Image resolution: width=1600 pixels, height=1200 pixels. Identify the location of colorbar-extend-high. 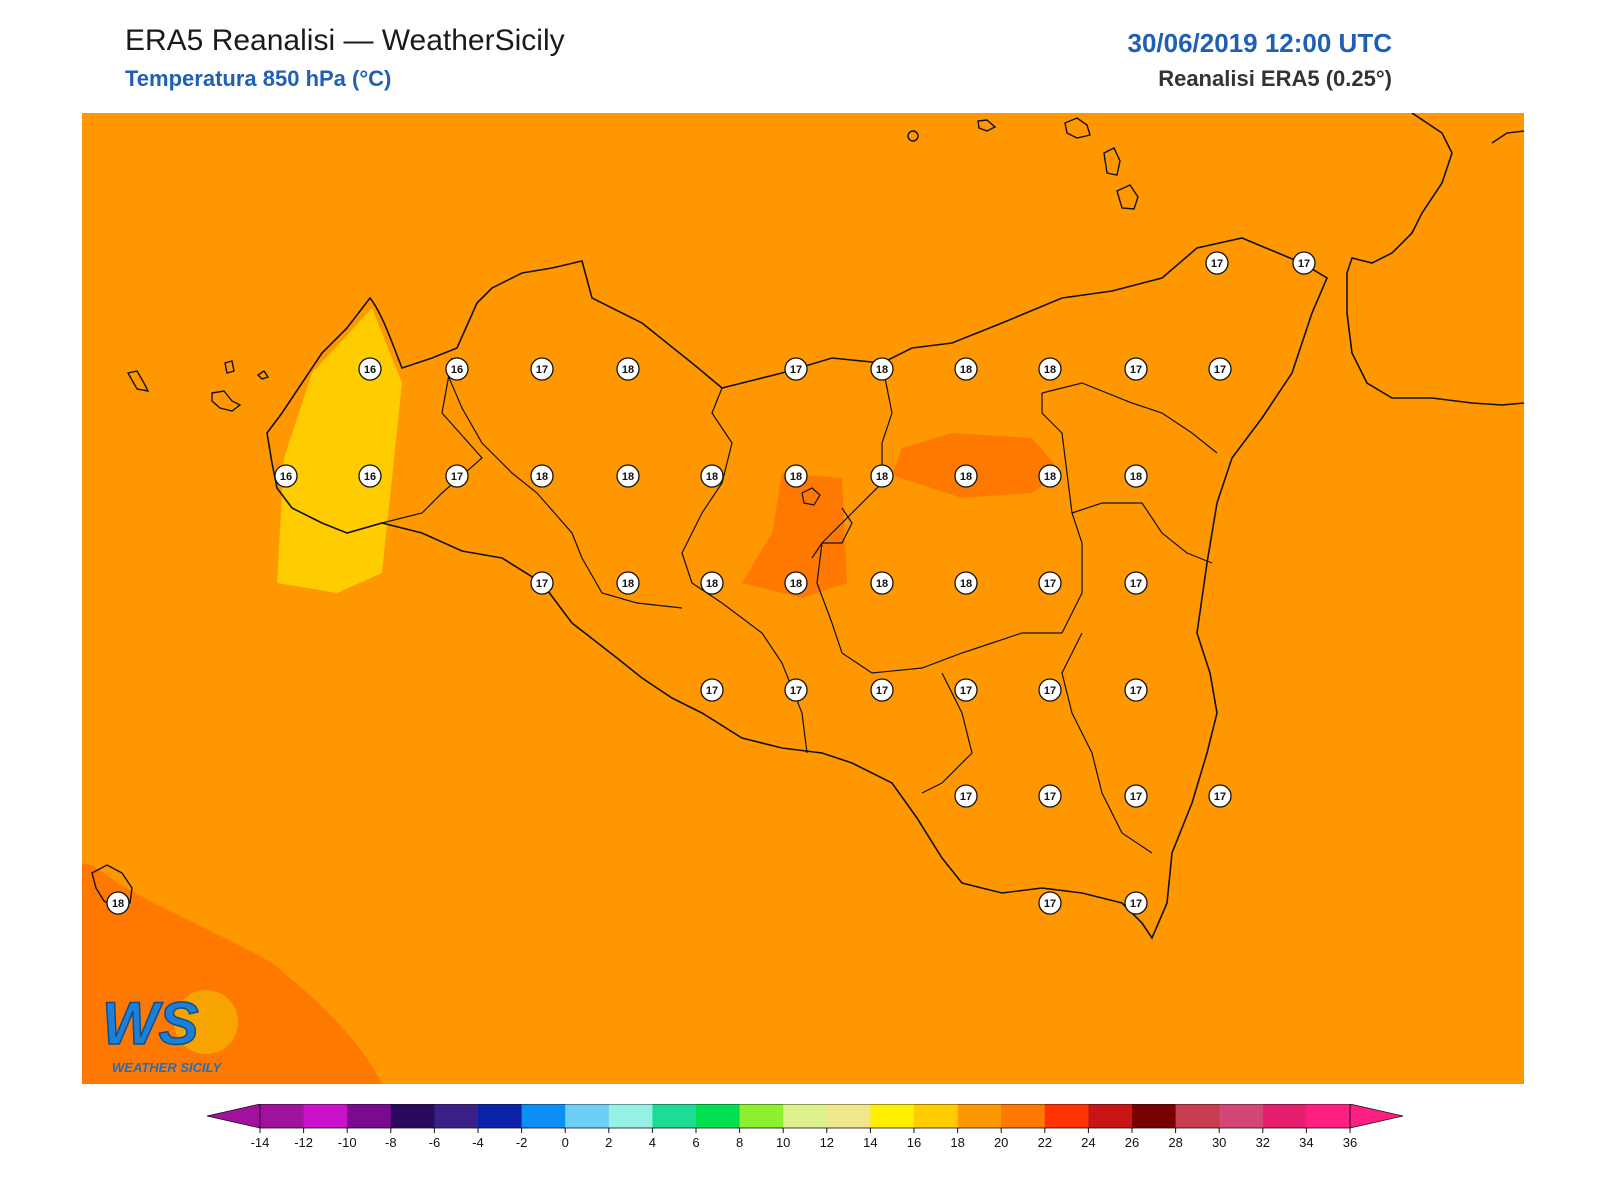
(1376, 1116).